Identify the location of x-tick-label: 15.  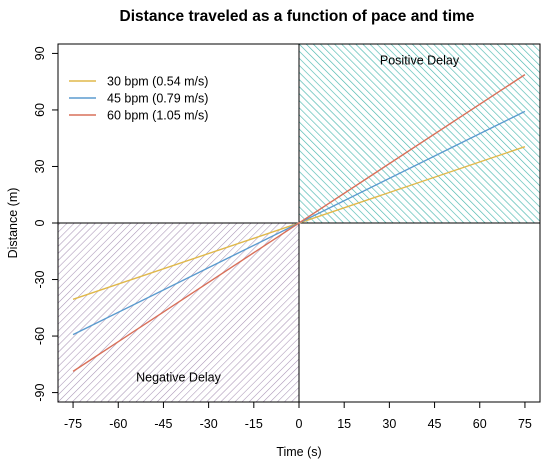
(344, 424).